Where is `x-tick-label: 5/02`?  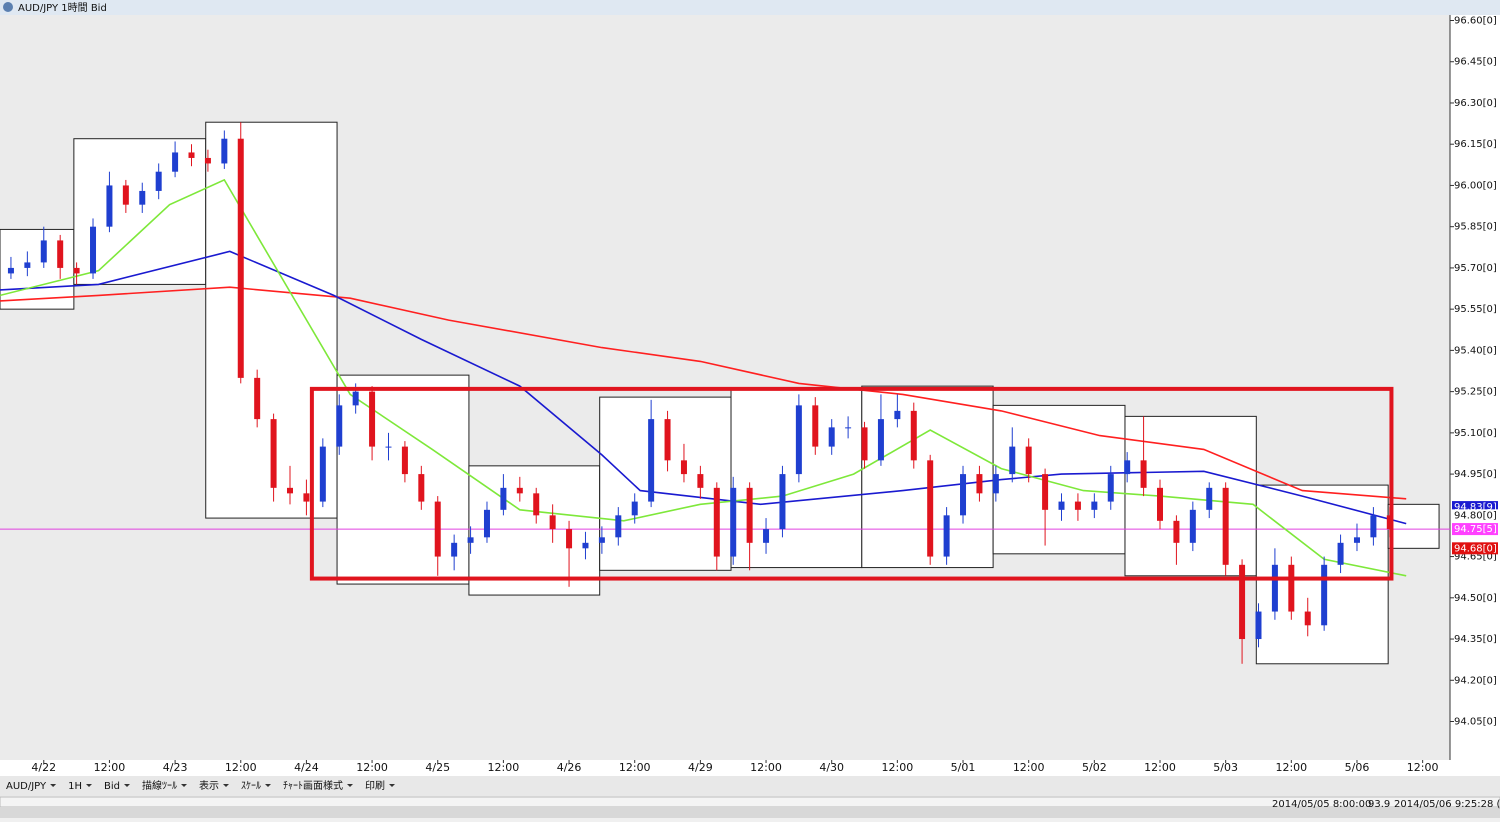
x-tick-label: 5/02 is located at coordinates (1094, 767).